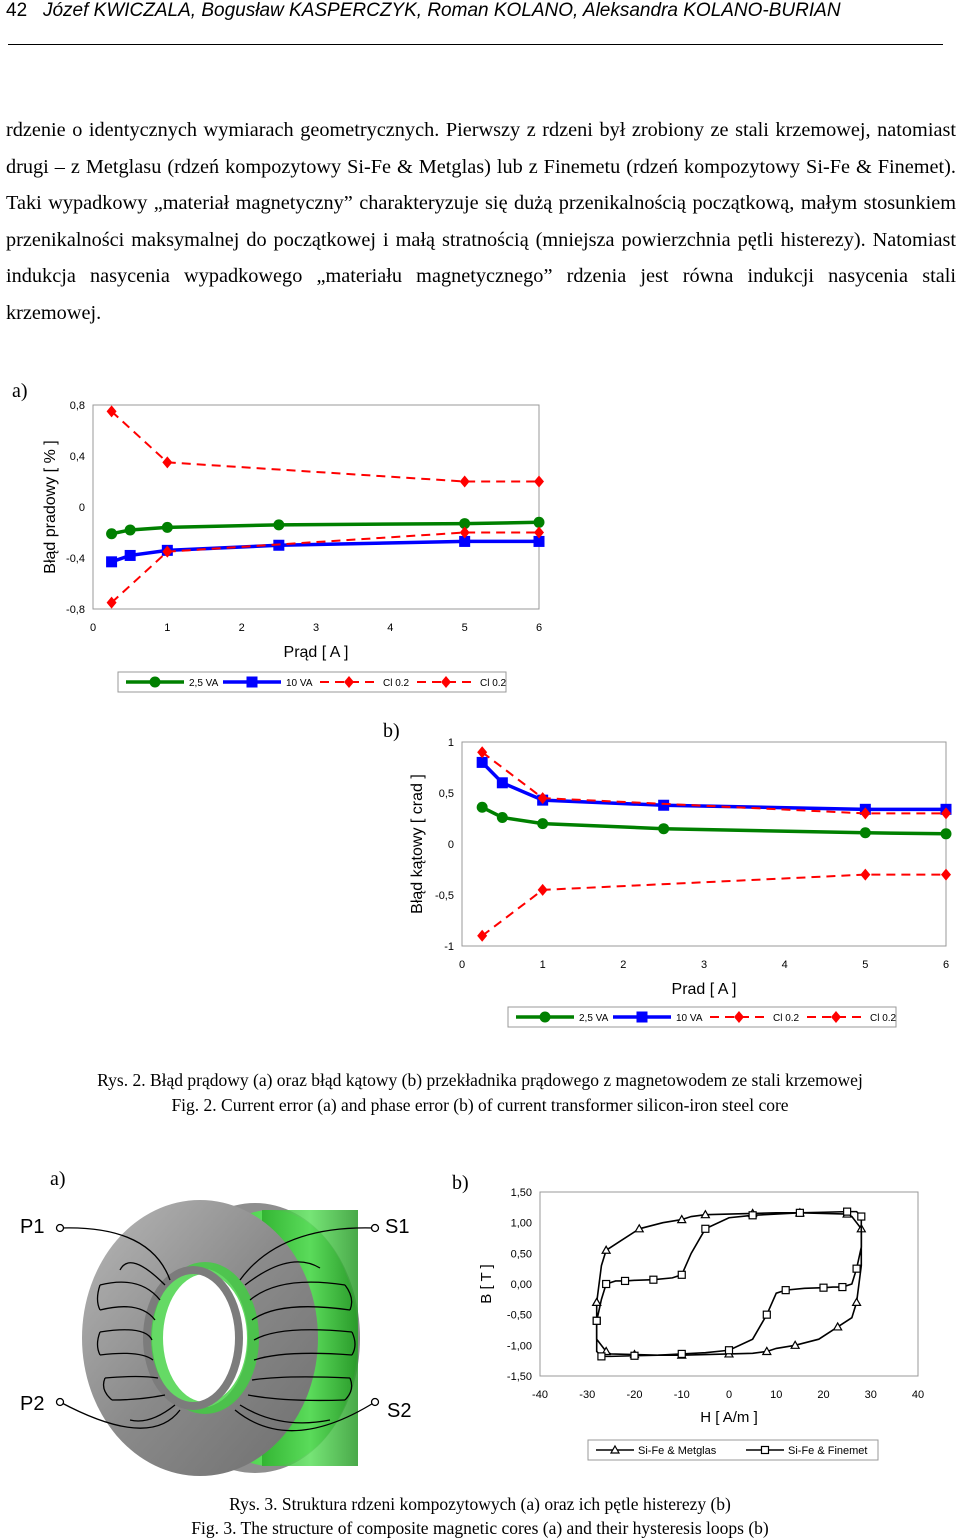  What do you see at coordinates (689, 1018) in the screenshot?
I see `legend-entry: 10 VA` at bounding box center [689, 1018].